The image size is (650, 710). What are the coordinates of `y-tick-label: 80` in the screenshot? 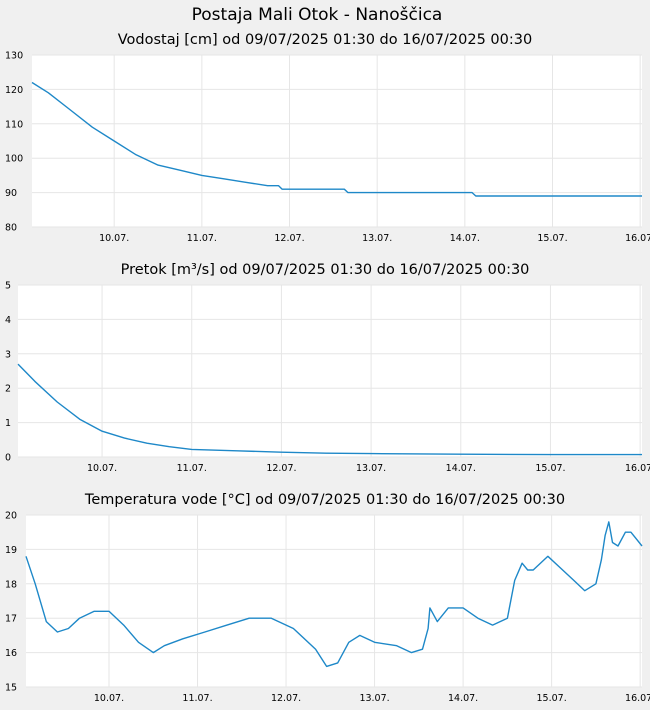 It's located at (11, 228).